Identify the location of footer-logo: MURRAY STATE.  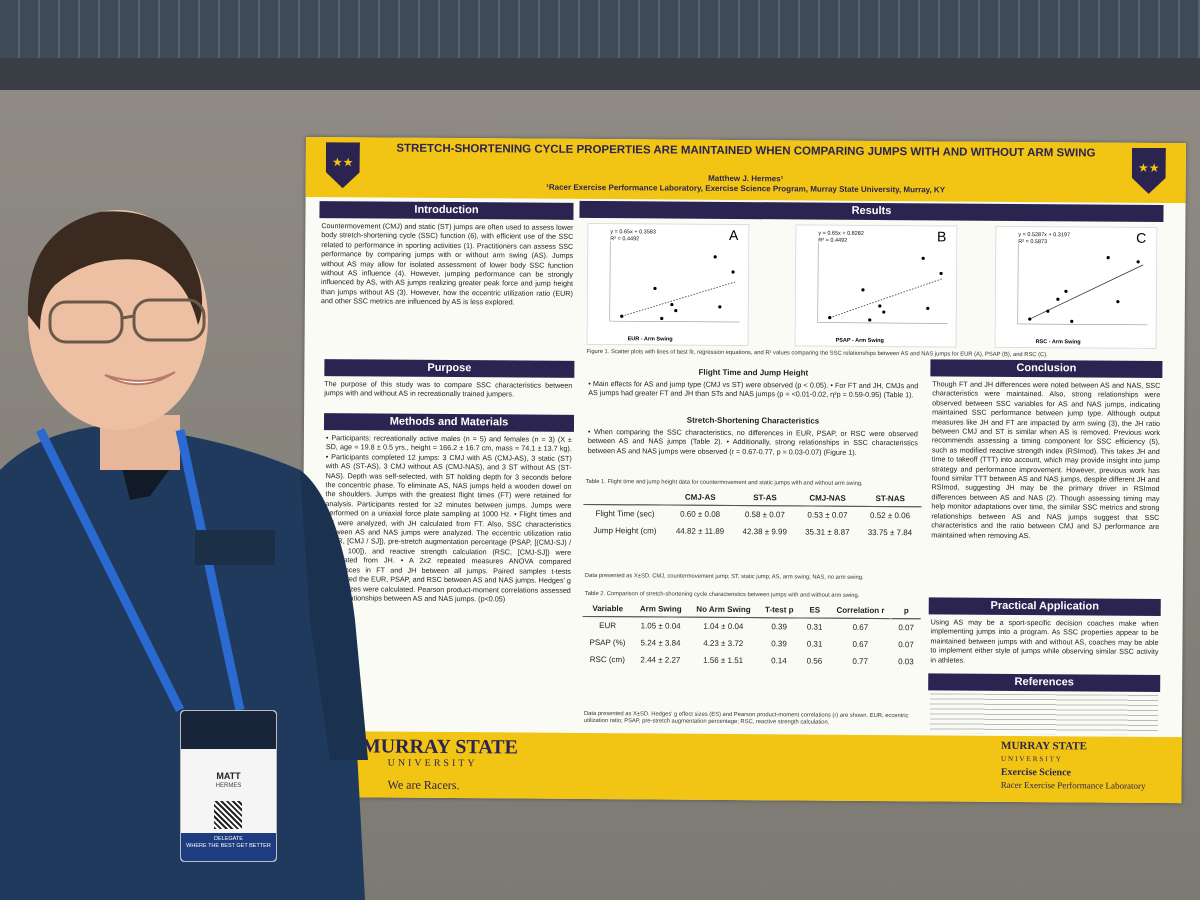
(439, 747).